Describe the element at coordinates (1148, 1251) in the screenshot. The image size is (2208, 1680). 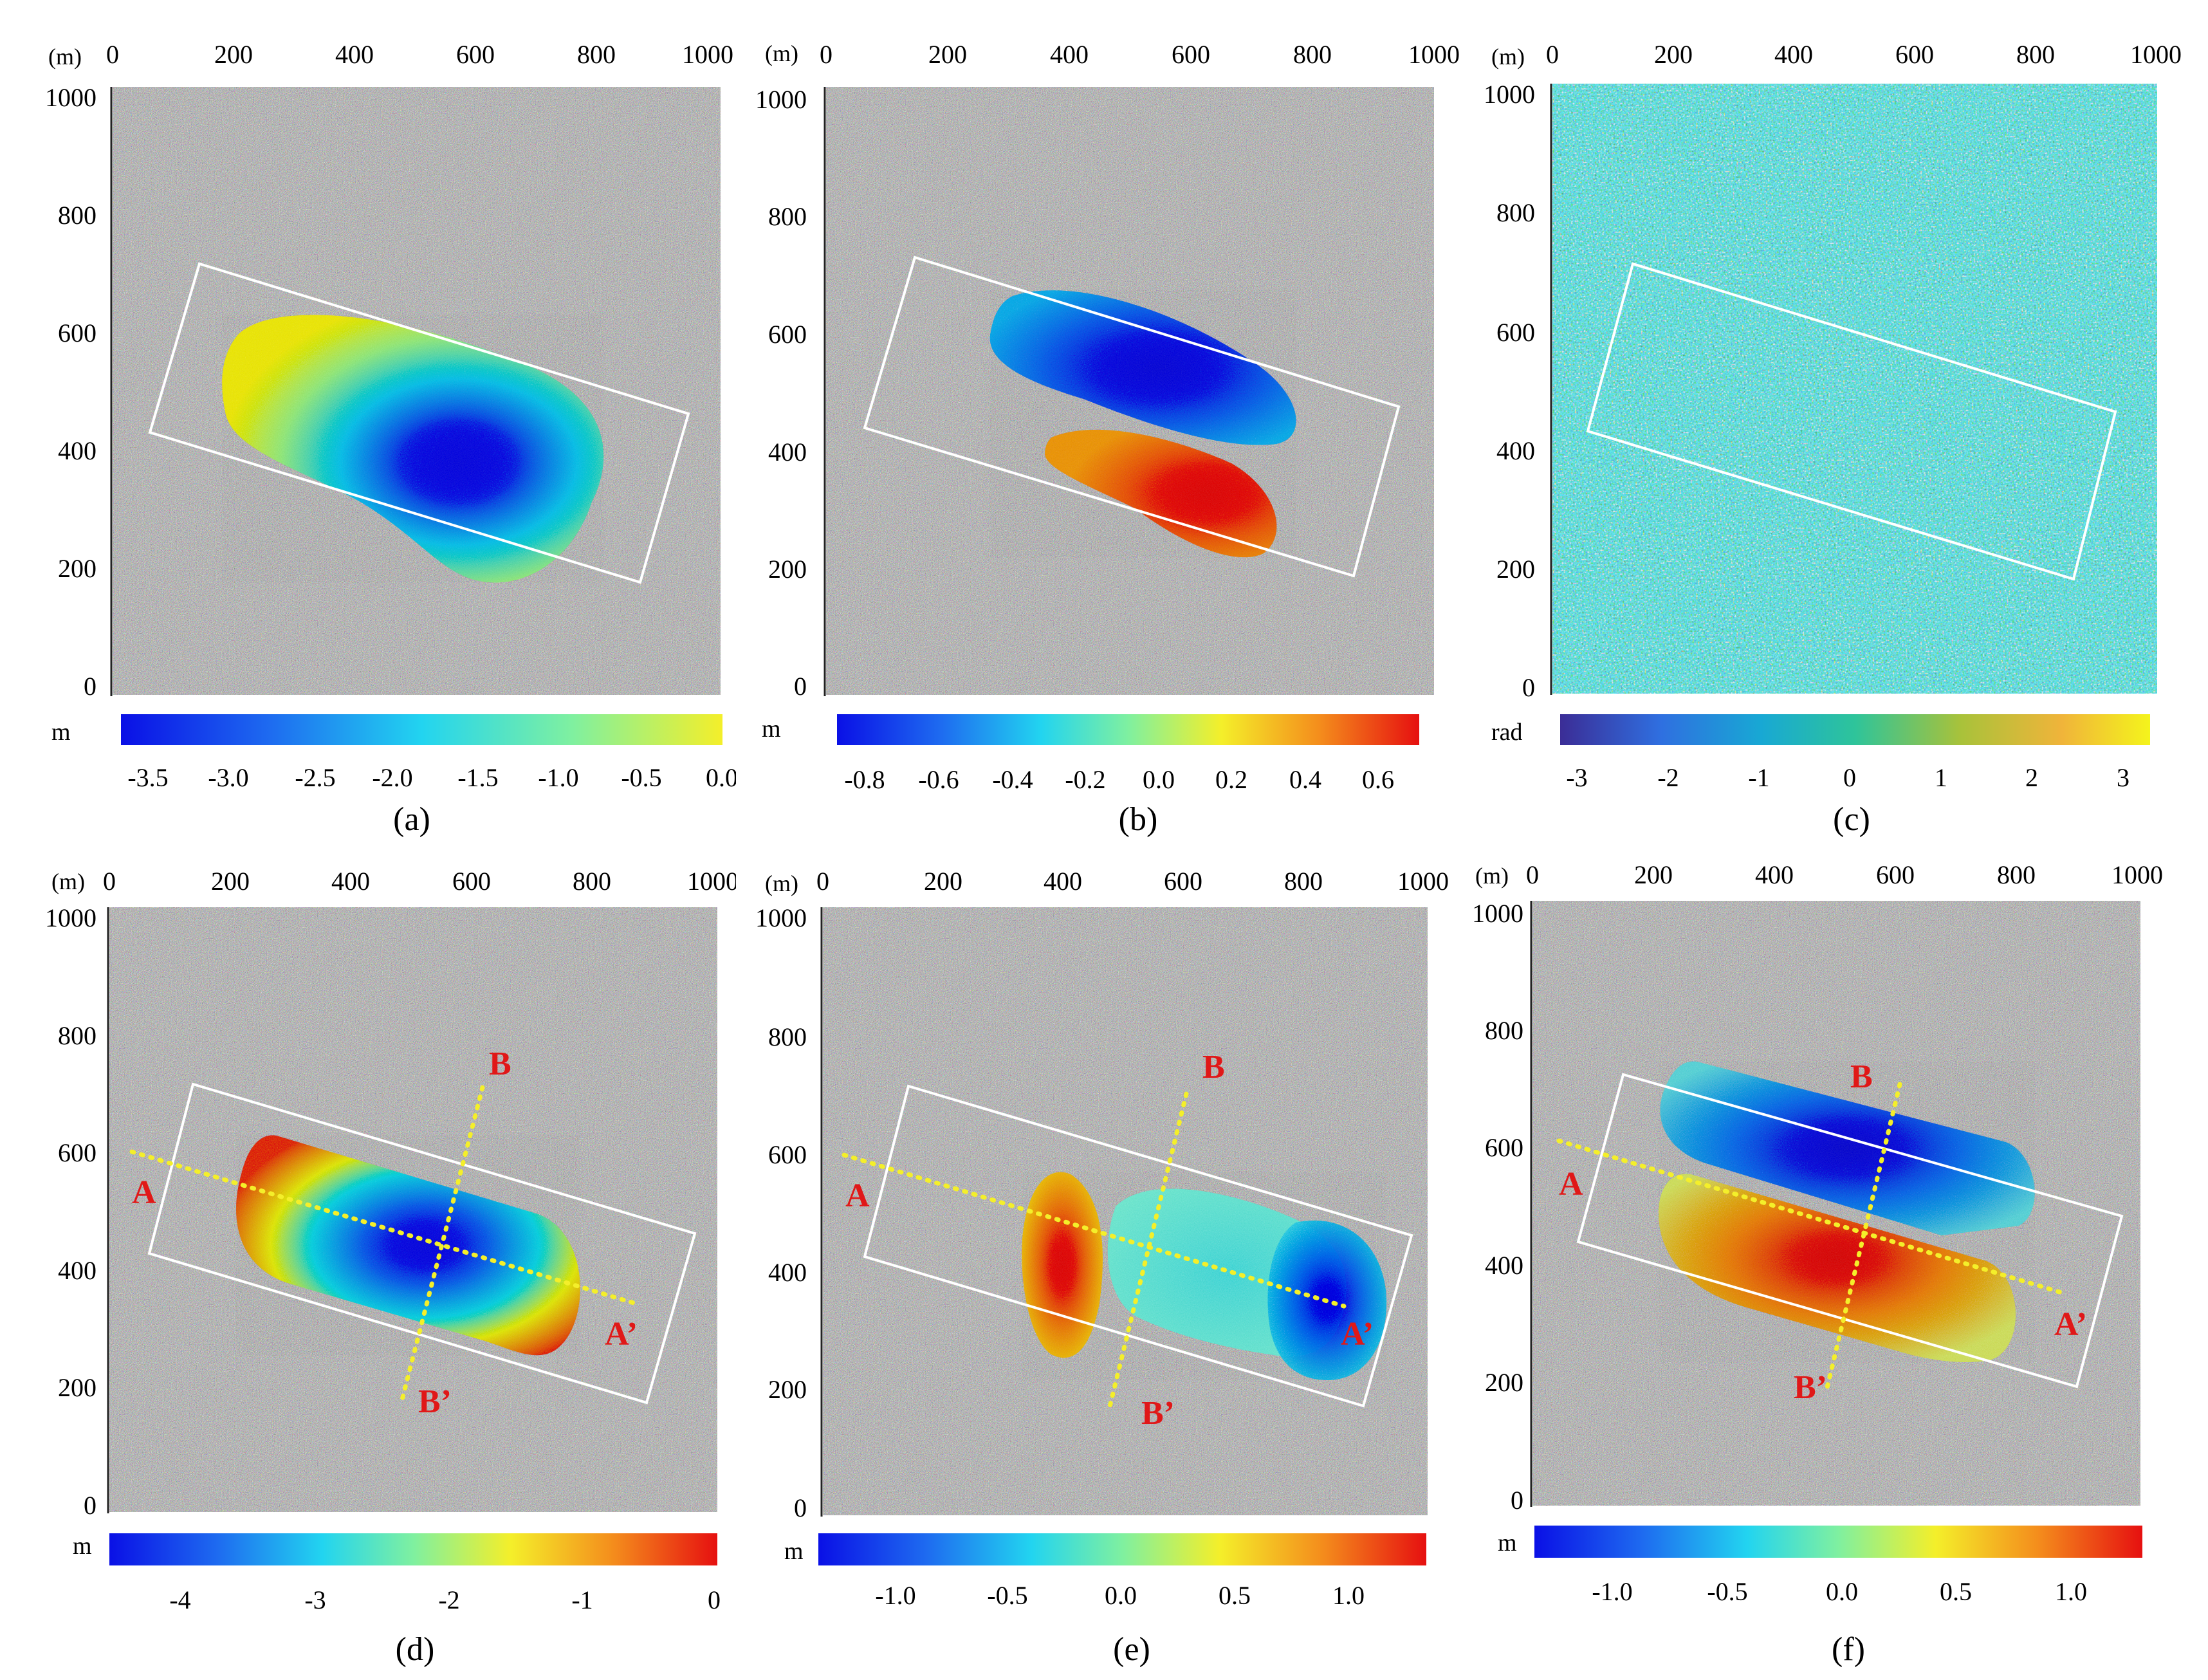
I see `profile-line-b` at that location.